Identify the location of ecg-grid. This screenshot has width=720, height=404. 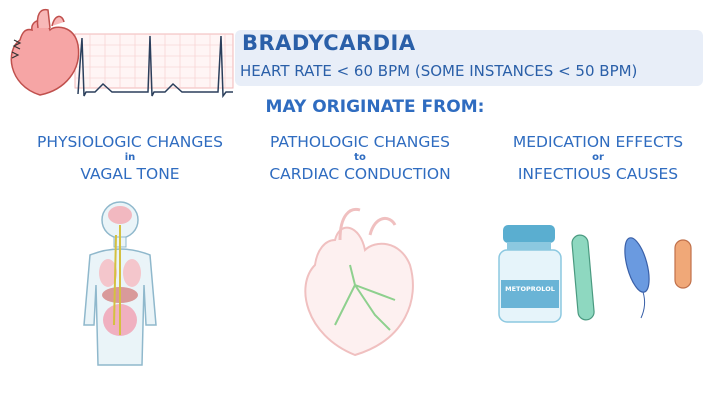
(154, 61).